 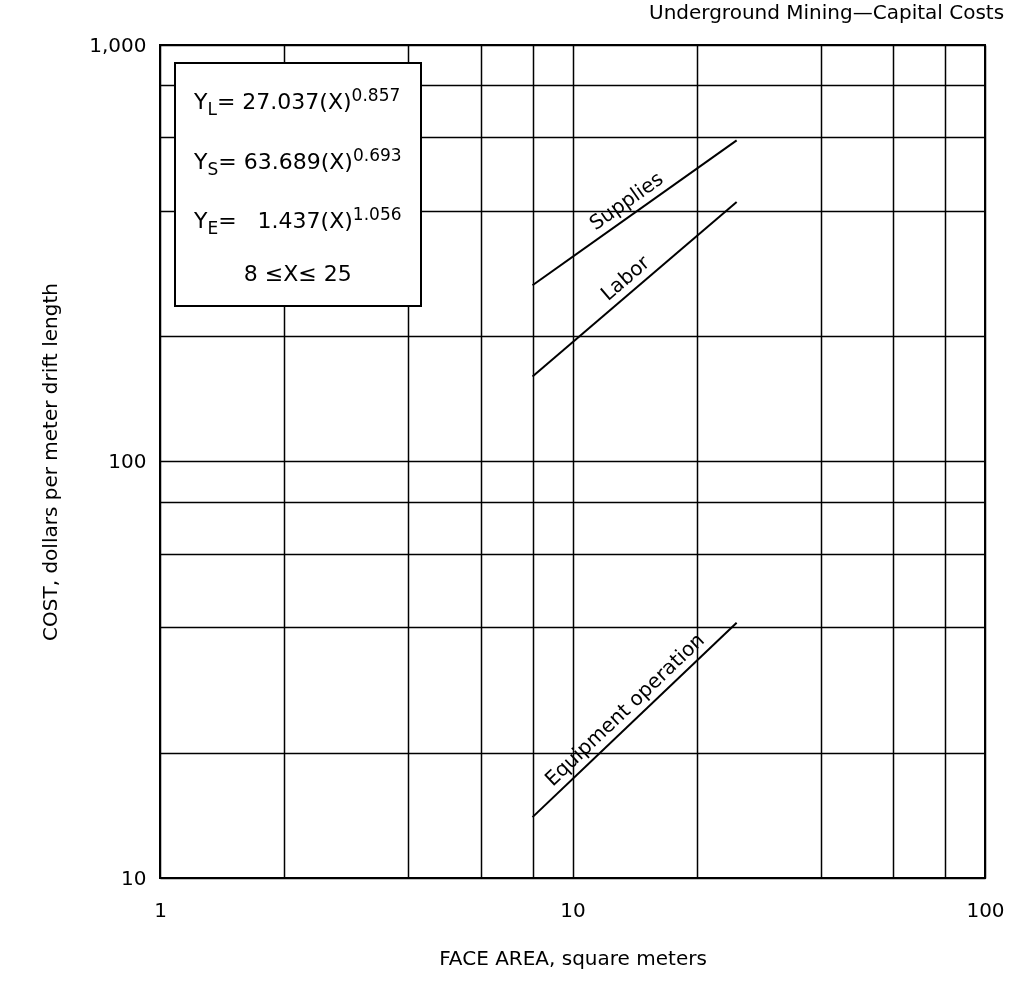 What do you see at coordinates (298, 162) in the screenshot?
I see `annotation: Y$_{S}$= 63.689(X)$^{0.693}$` at bounding box center [298, 162].